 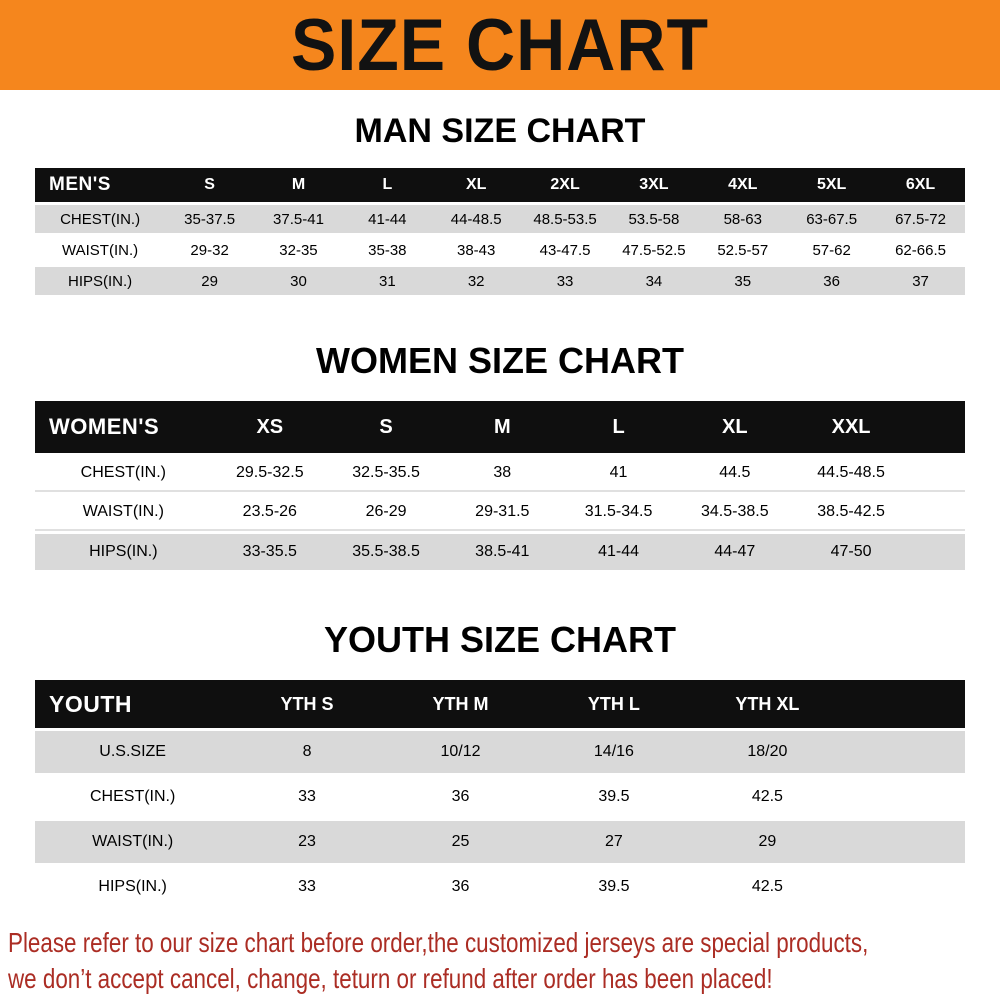 I want to click on size-value-cell: 38.5-42.5, so click(x=851, y=513).